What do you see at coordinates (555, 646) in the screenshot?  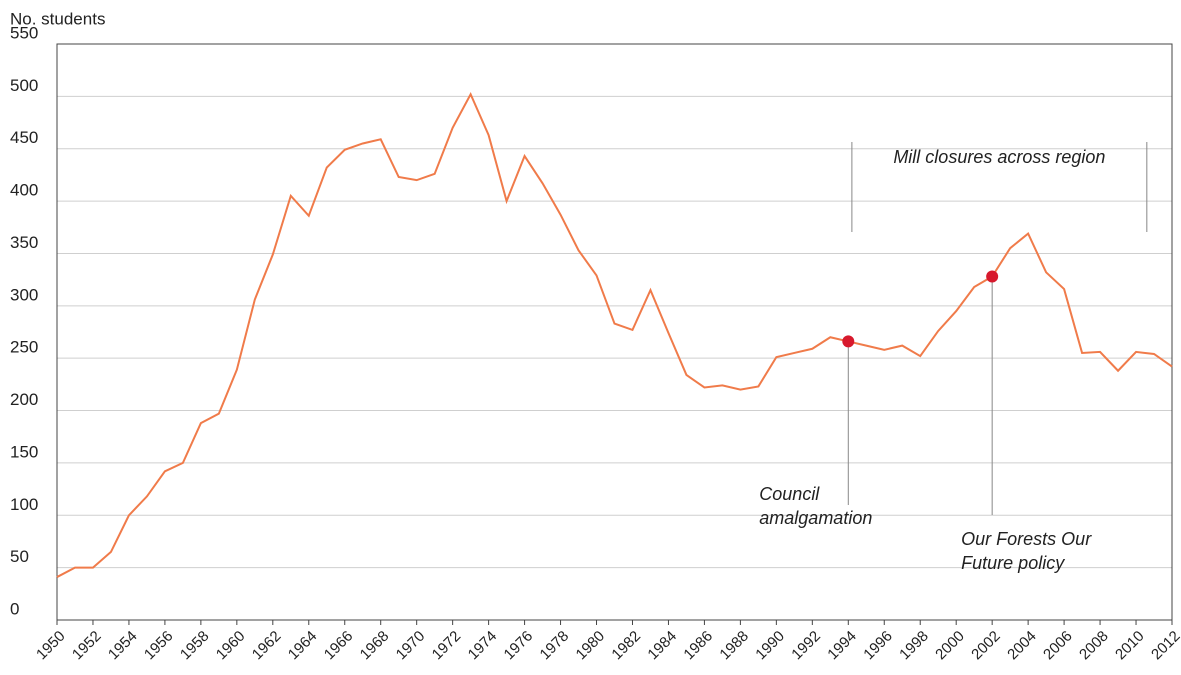 I see `x-tick-label: 1978` at bounding box center [555, 646].